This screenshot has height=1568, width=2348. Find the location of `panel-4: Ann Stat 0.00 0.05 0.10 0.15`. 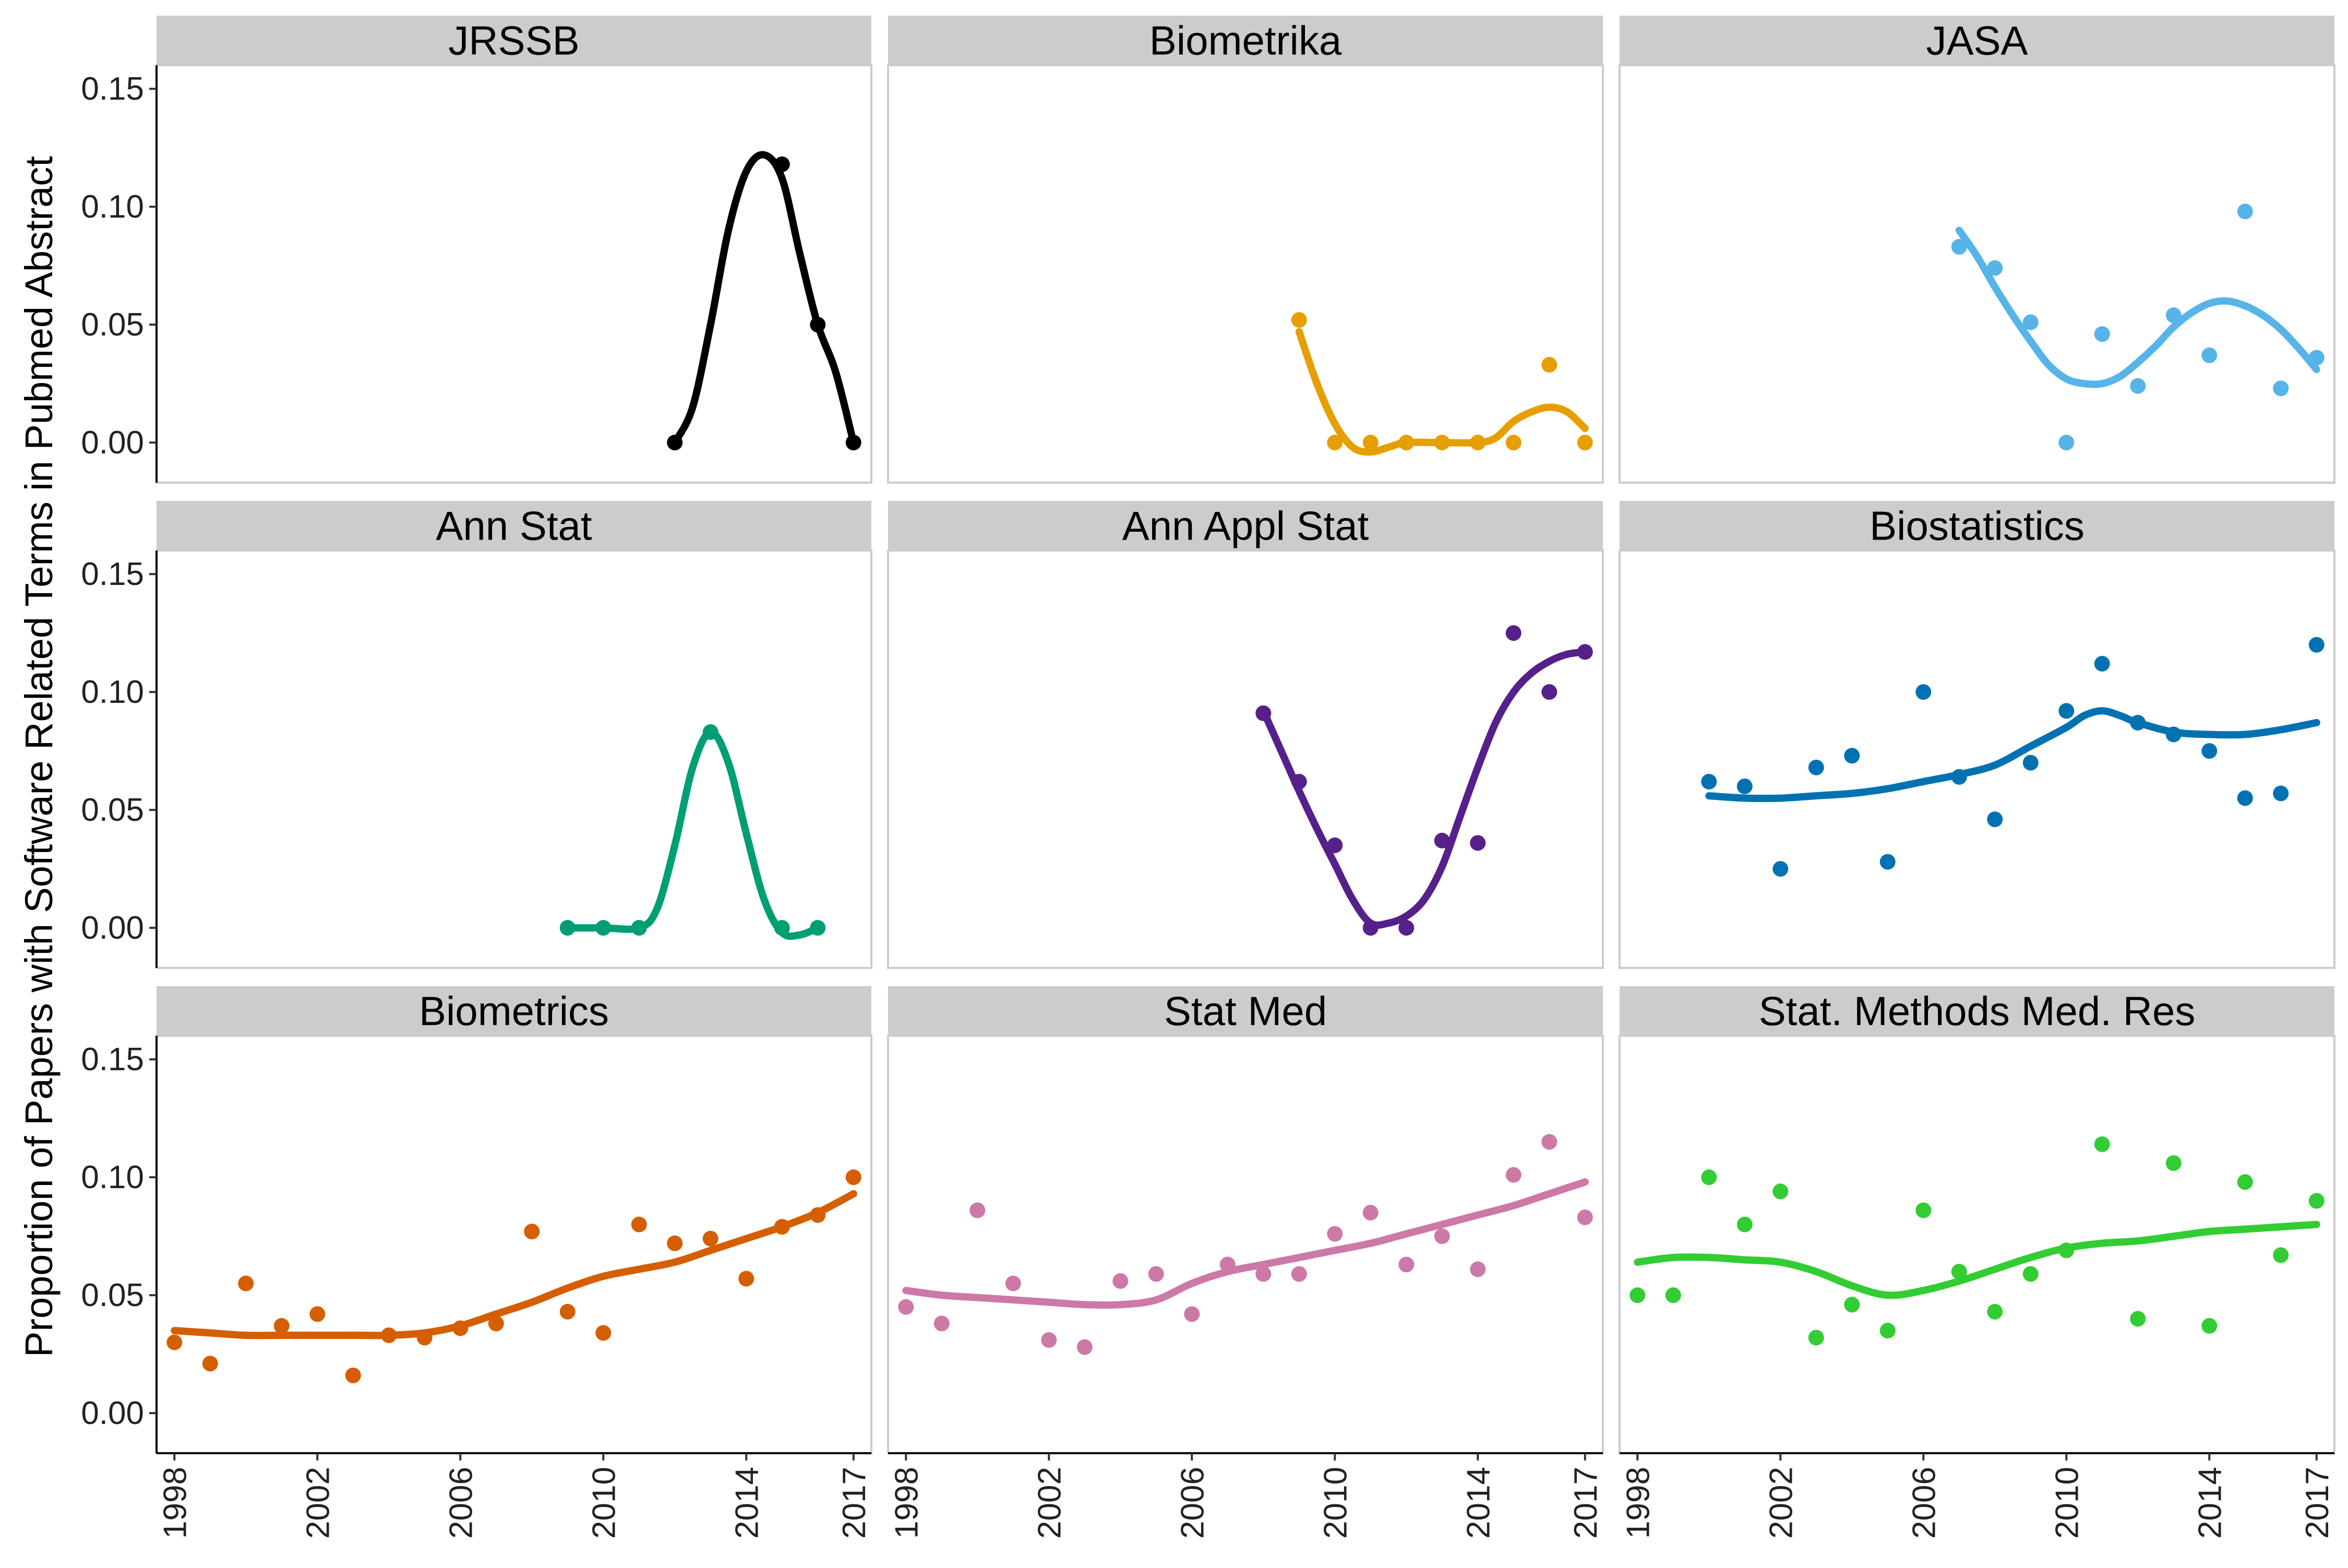

panel-4: Ann Stat 0.00 0.05 0.10 0.15 is located at coordinates (476, 735).